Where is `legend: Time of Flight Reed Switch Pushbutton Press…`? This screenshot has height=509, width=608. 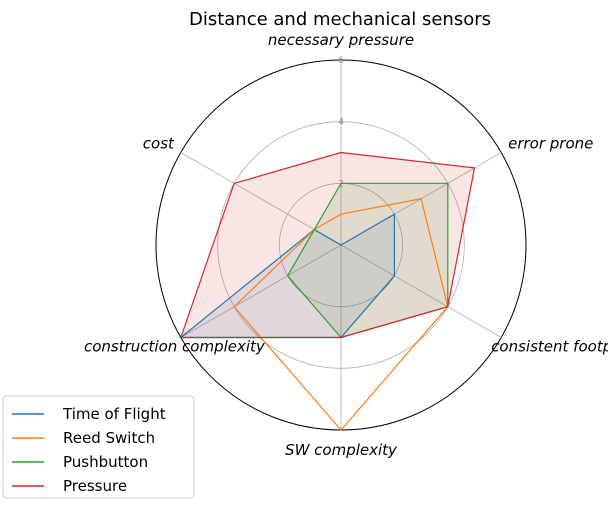
legend: Time of Flight Reed Switch Pushbutton Press… is located at coordinates (98, 447).